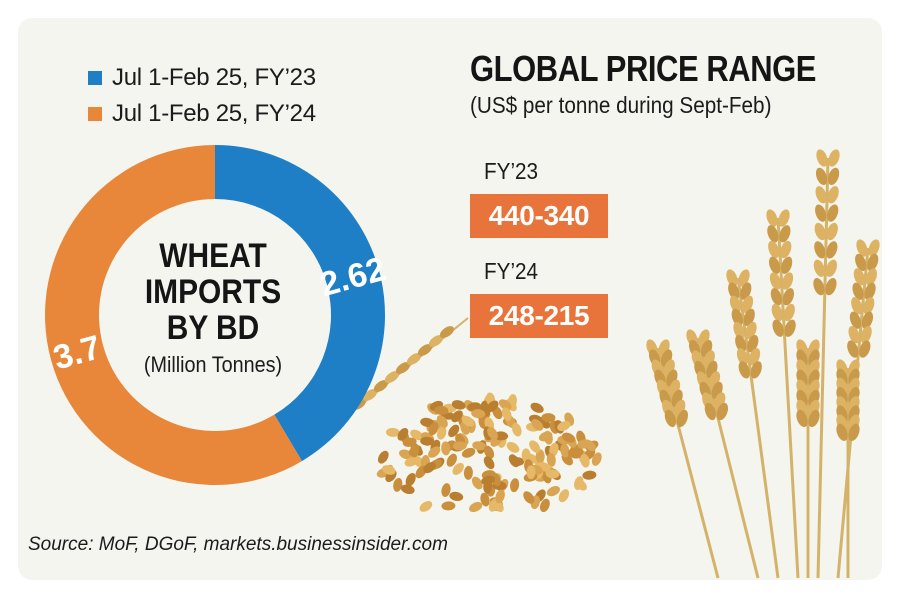 This screenshot has width=900, height=600. What do you see at coordinates (489, 452) in the screenshot?
I see `wheat-grains` at bounding box center [489, 452].